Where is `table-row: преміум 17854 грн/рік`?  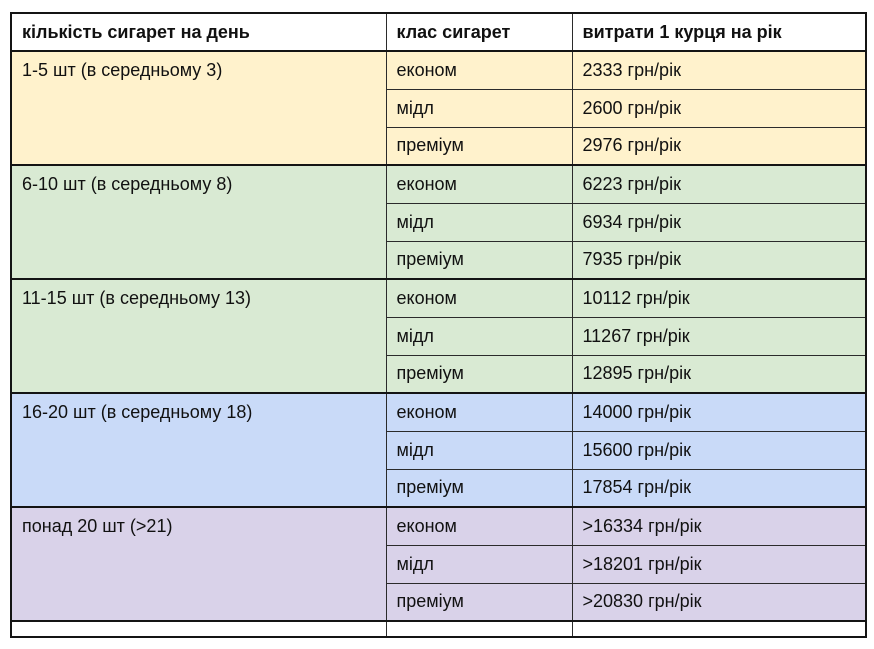
table-row: преміум 17854 грн/рік is located at coordinates (439, 488).